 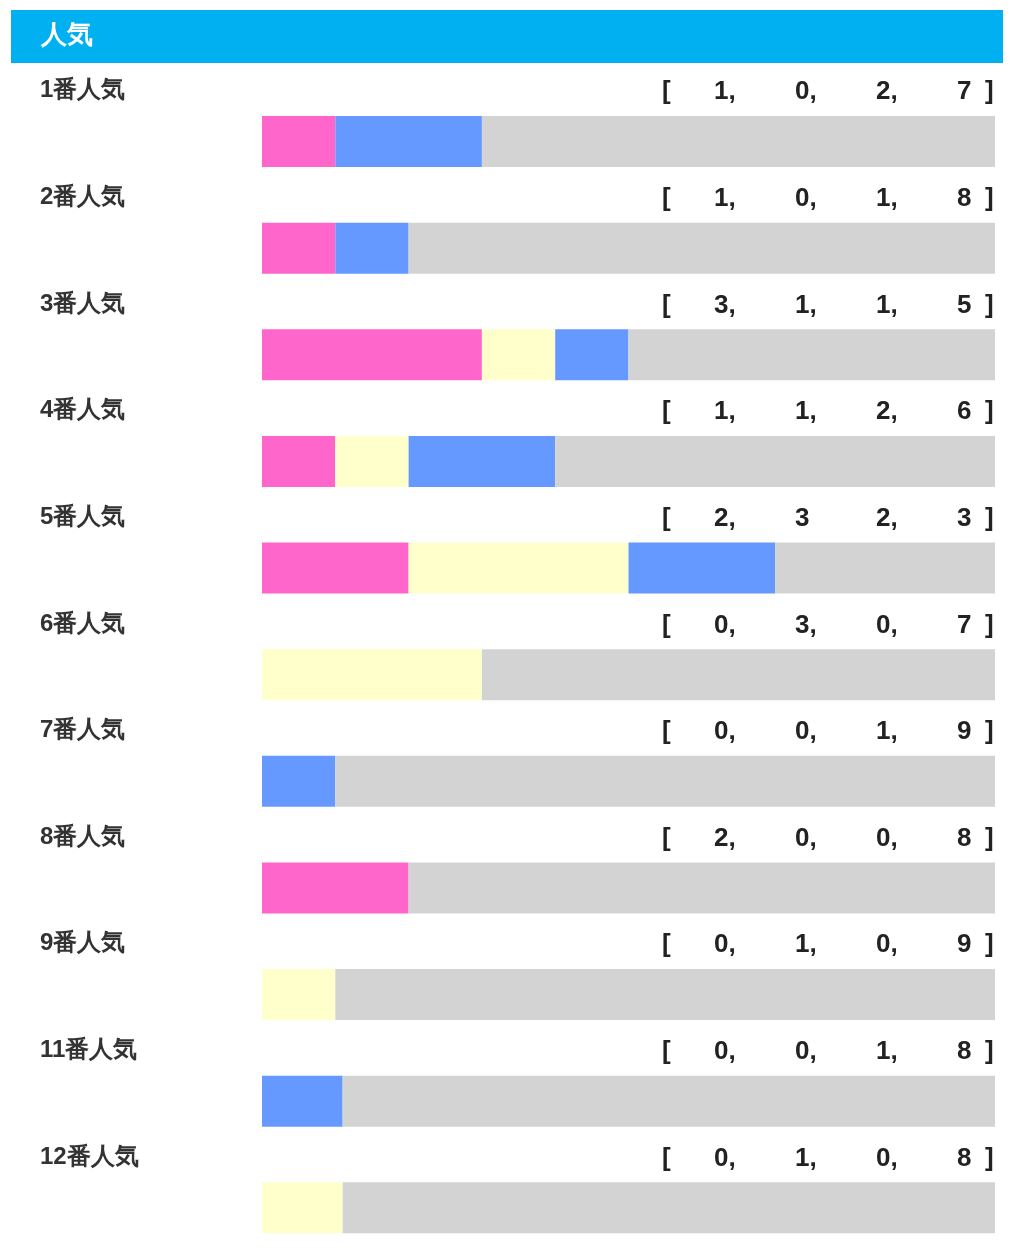 I want to click on text: [ 2, 3 2, 3 ], so click(x=828, y=516).